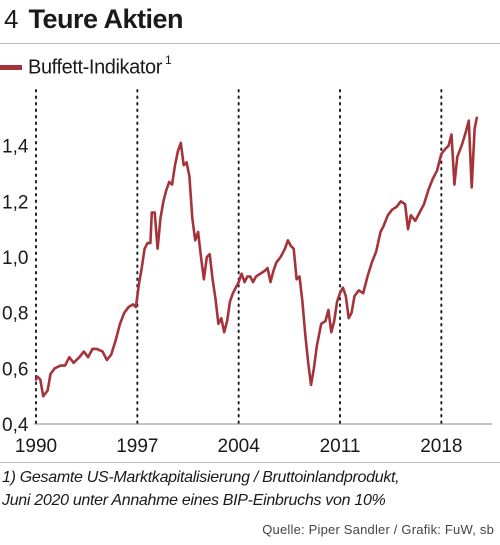 The width and height of the screenshot is (500, 545). What do you see at coordinates (36, 446) in the screenshot?
I see `x-tick-label: 1990` at bounding box center [36, 446].